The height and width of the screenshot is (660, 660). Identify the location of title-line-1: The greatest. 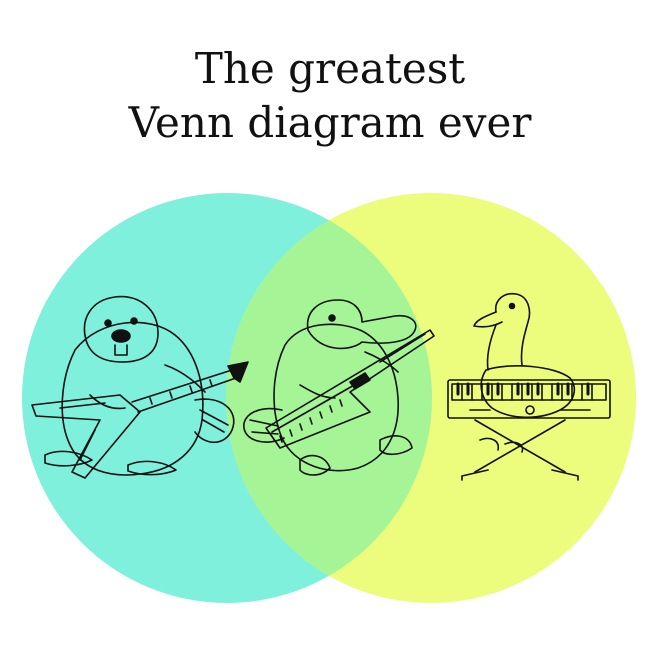
(330, 68).